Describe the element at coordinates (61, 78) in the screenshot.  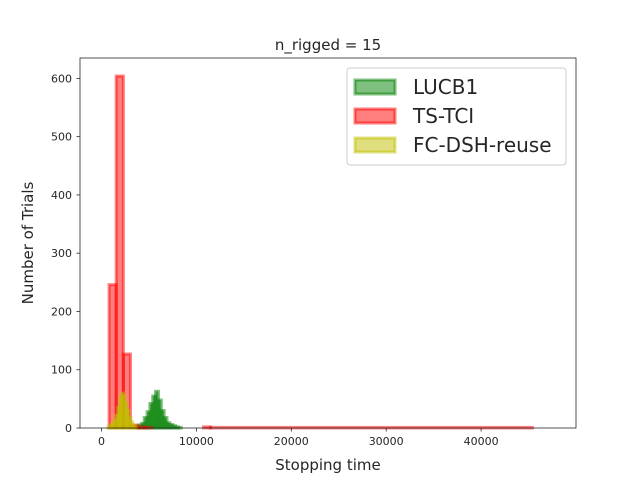
I see `y-tick-label: 600` at that location.